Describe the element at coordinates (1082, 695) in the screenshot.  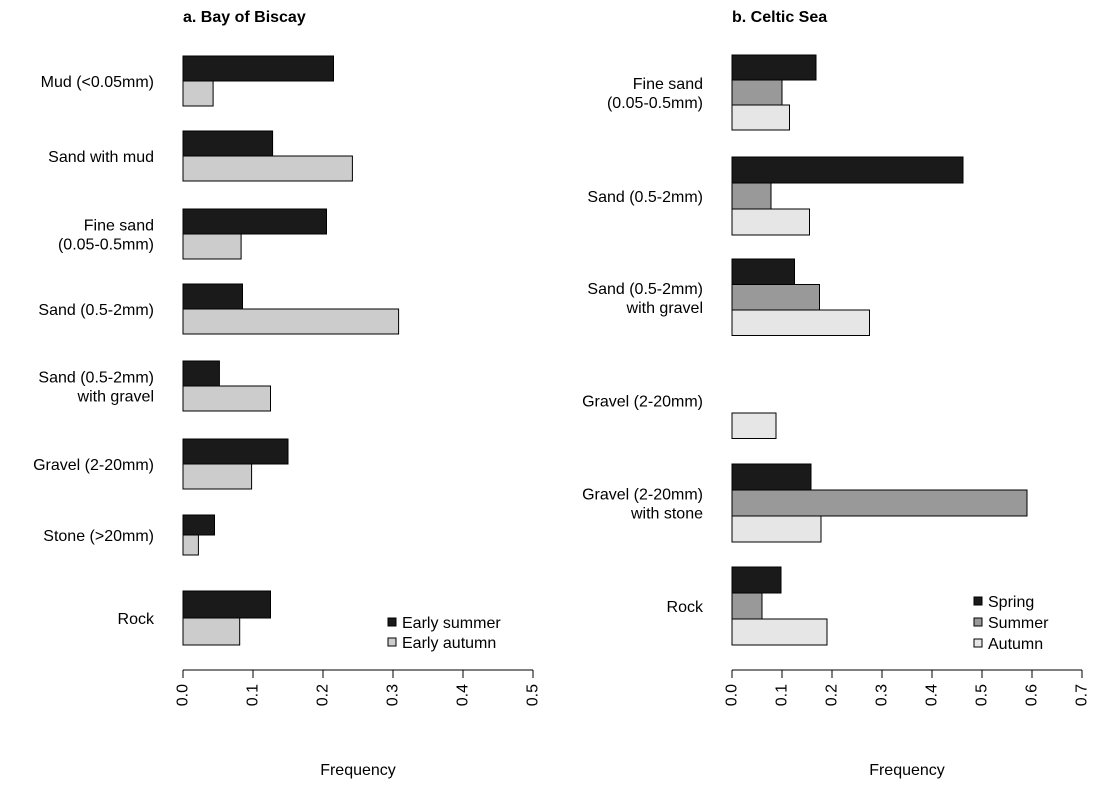
I see `x-tick-label: 0.7` at that location.